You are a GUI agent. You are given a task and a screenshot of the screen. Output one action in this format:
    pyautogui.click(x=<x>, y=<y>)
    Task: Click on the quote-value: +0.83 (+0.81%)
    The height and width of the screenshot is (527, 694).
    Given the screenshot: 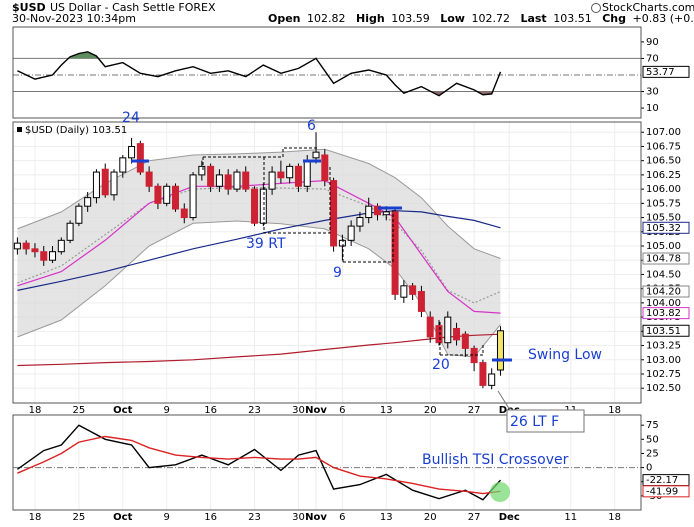 What is the action you would take?
    pyautogui.click(x=663, y=18)
    